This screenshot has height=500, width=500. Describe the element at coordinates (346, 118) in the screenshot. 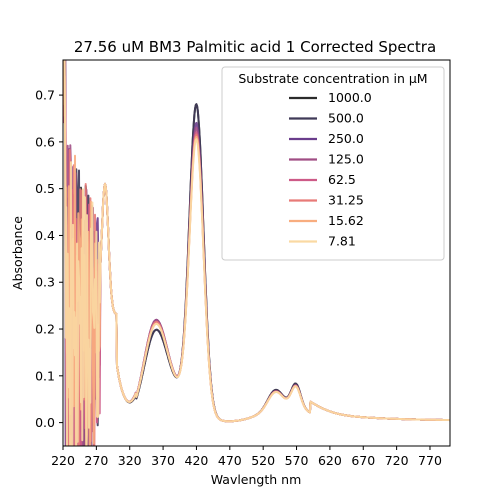

I see `legend-entry: 500.0` at that location.